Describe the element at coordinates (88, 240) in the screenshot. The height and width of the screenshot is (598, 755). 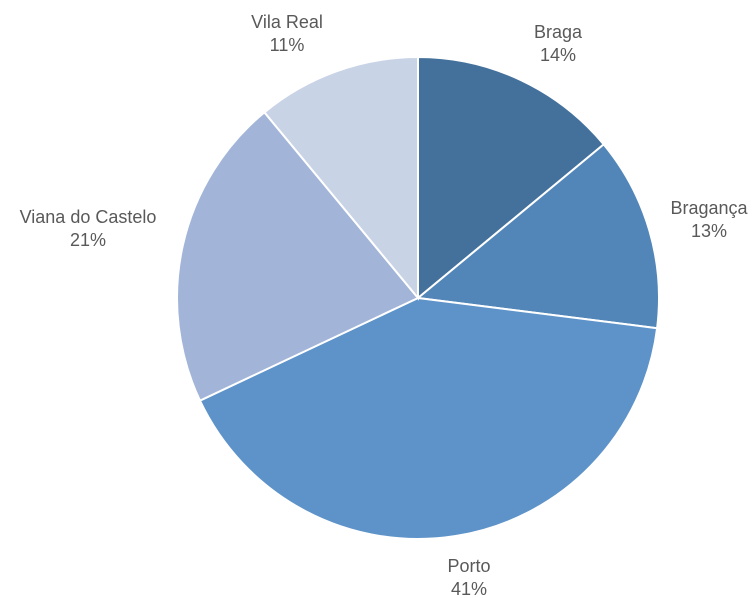
I see `slice-value-viana-do-castelo: 21%` at that location.